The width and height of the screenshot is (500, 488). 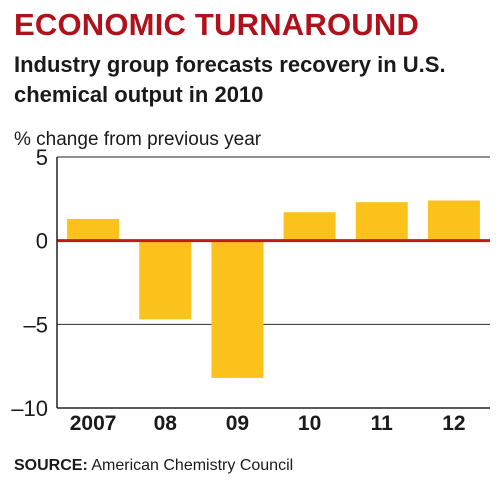 I want to click on source-note: SOURCE: American Chemistry Council, so click(x=153, y=466).